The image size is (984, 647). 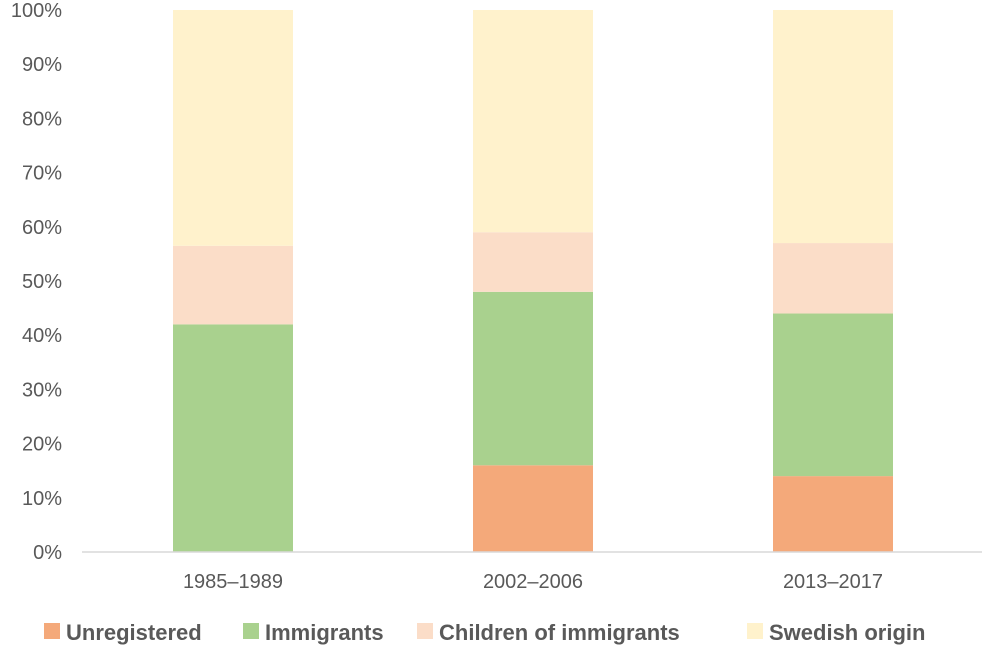 I want to click on legend-swatch-unregistered, so click(x=52, y=631).